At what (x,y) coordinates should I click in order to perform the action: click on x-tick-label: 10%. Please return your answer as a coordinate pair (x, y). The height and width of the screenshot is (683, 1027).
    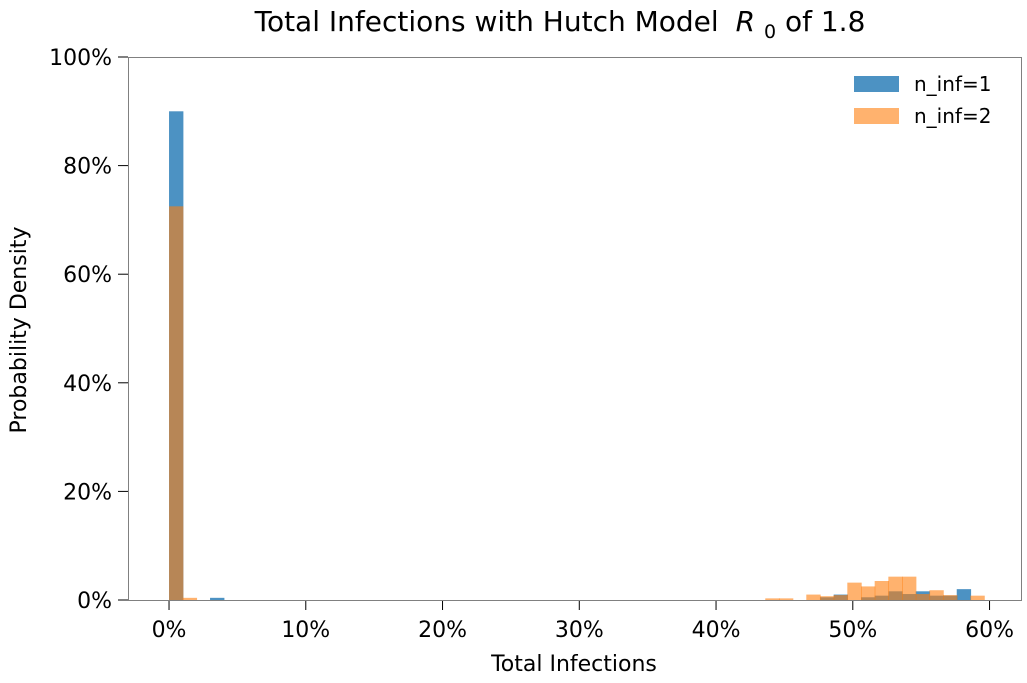
    Looking at the image, I should click on (305, 630).